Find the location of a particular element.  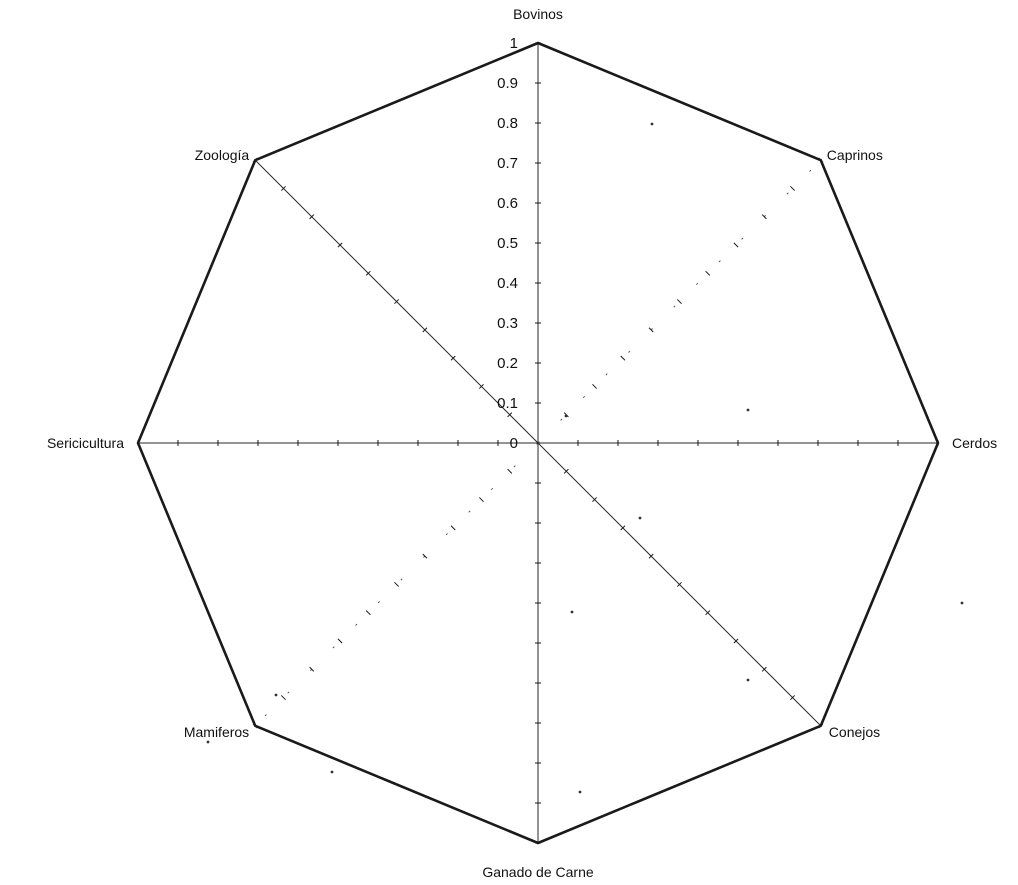

tick-label: 0 is located at coordinates (514, 443).